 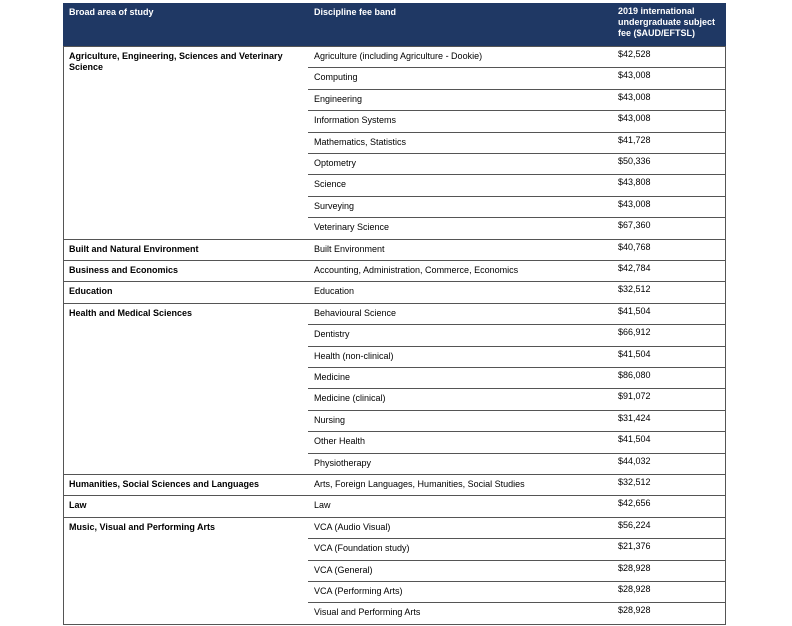 What do you see at coordinates (460, 206) in the screenshot?
I see `band-cell: Surveying` at bounding box center [460, 206].